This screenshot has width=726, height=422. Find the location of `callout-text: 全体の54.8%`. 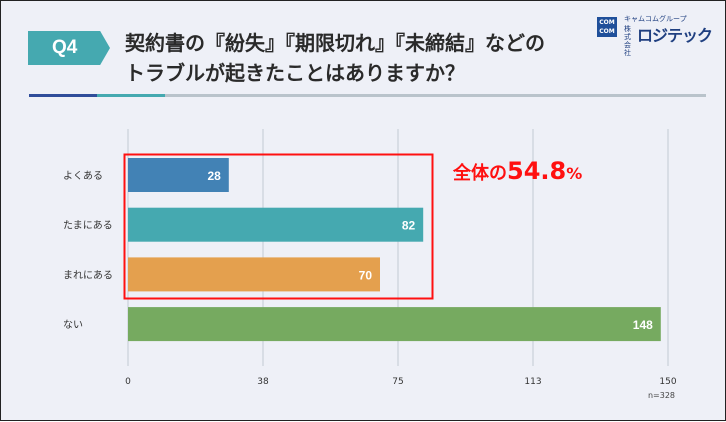

callout-text: 全体の54.8% is located at coordinates (517, 171).